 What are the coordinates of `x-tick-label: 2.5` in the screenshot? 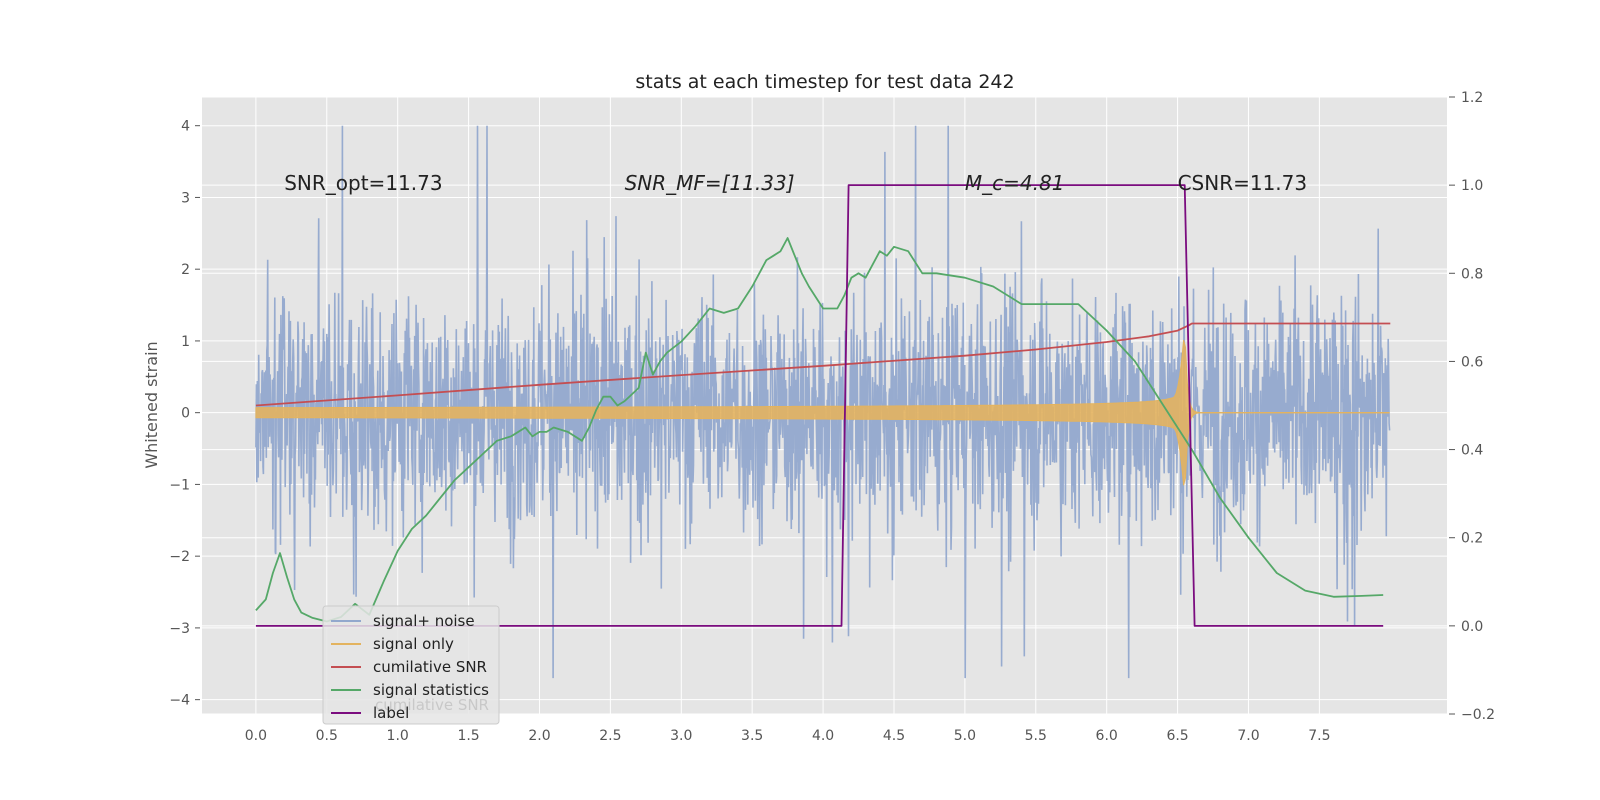 It's located at (610, 736).